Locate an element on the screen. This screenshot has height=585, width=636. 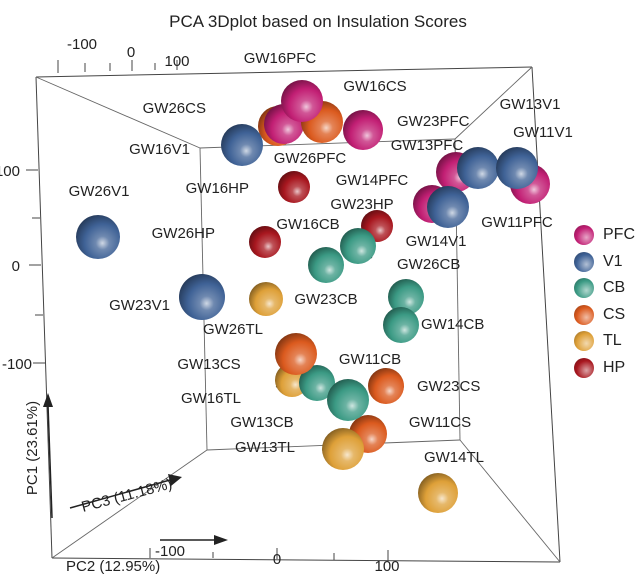
pc2-tick-neg100: -100 is located at coordinates (170, 551).